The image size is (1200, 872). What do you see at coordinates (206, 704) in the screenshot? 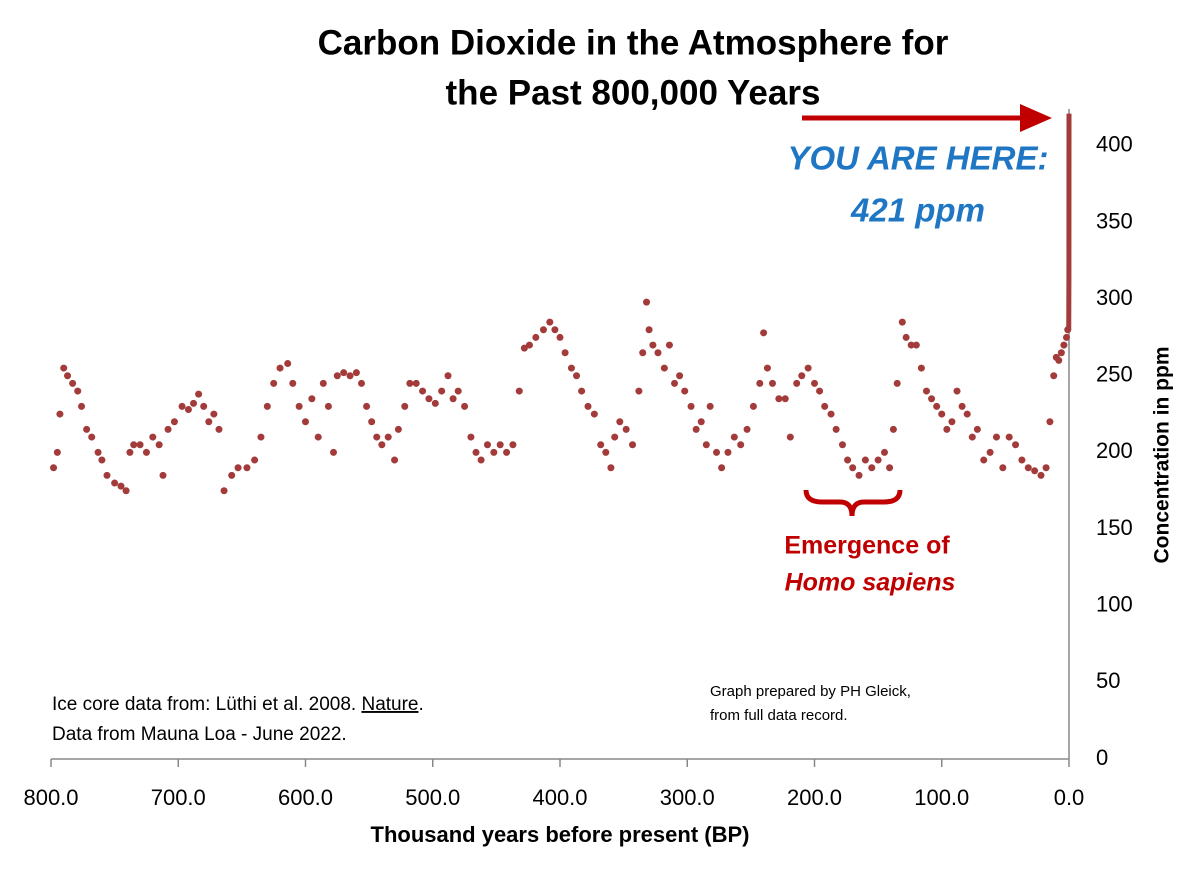
I see `source-text: Ice core data from: Lüthi et al. 2008.` at bounding box center [206, 704].